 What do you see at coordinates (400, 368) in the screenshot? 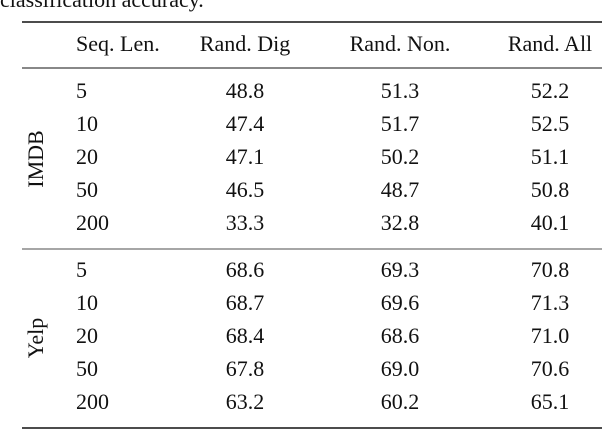
I see `accuracy-cell: 69.0` at bounding box center [400, 368].